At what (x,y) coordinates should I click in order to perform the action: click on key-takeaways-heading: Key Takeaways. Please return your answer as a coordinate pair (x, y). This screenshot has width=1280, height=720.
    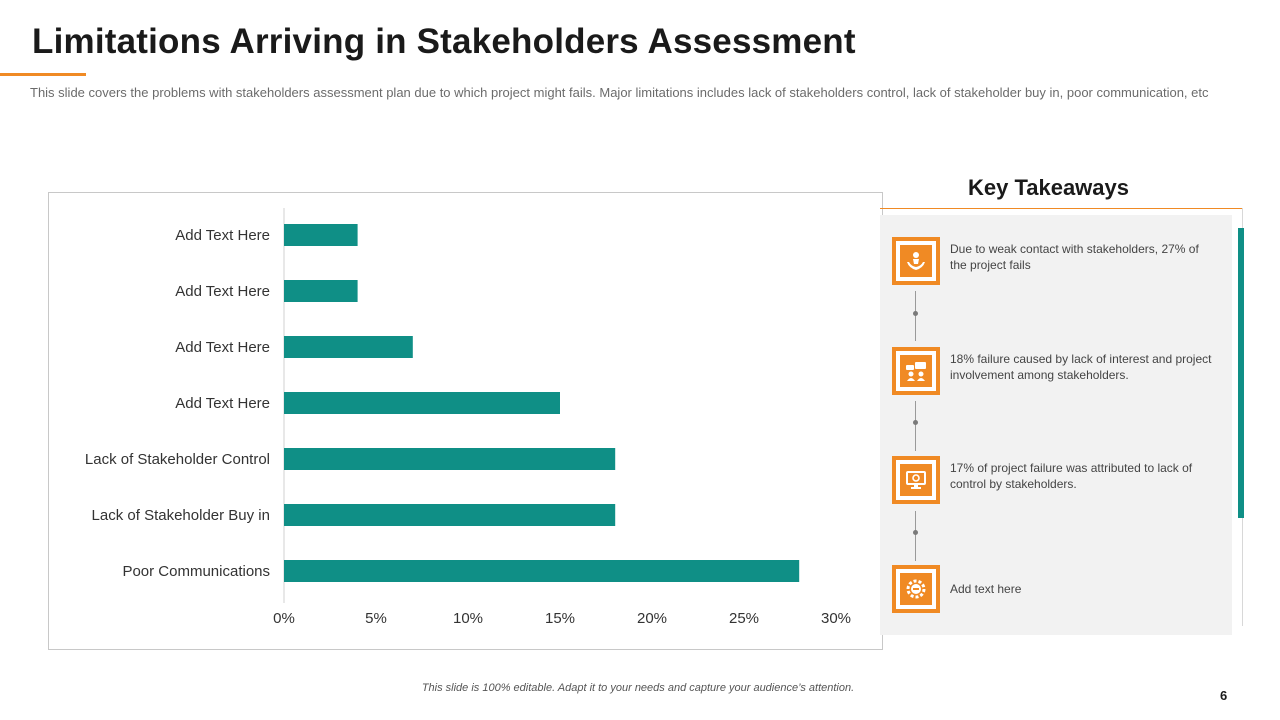
    Looking at the image, I should click on (1048, 187).